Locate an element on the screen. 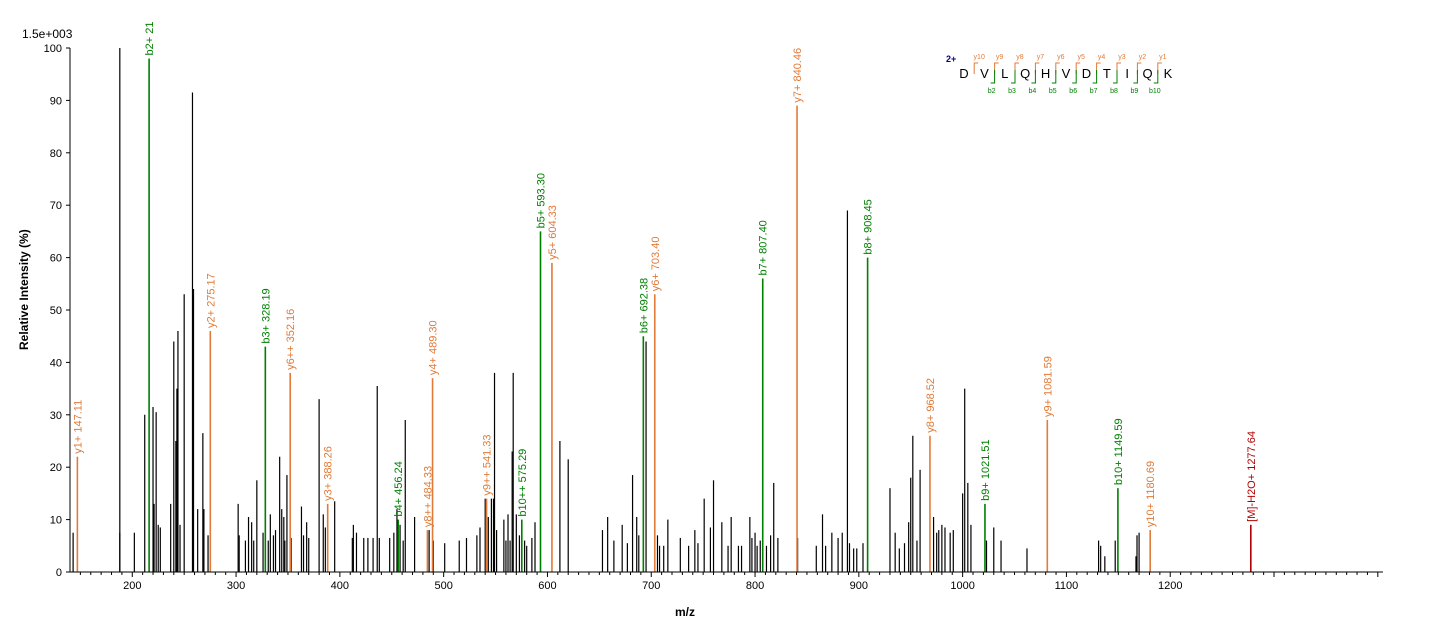  y-ion-label: y3 is located at coordinates (1122, 57).